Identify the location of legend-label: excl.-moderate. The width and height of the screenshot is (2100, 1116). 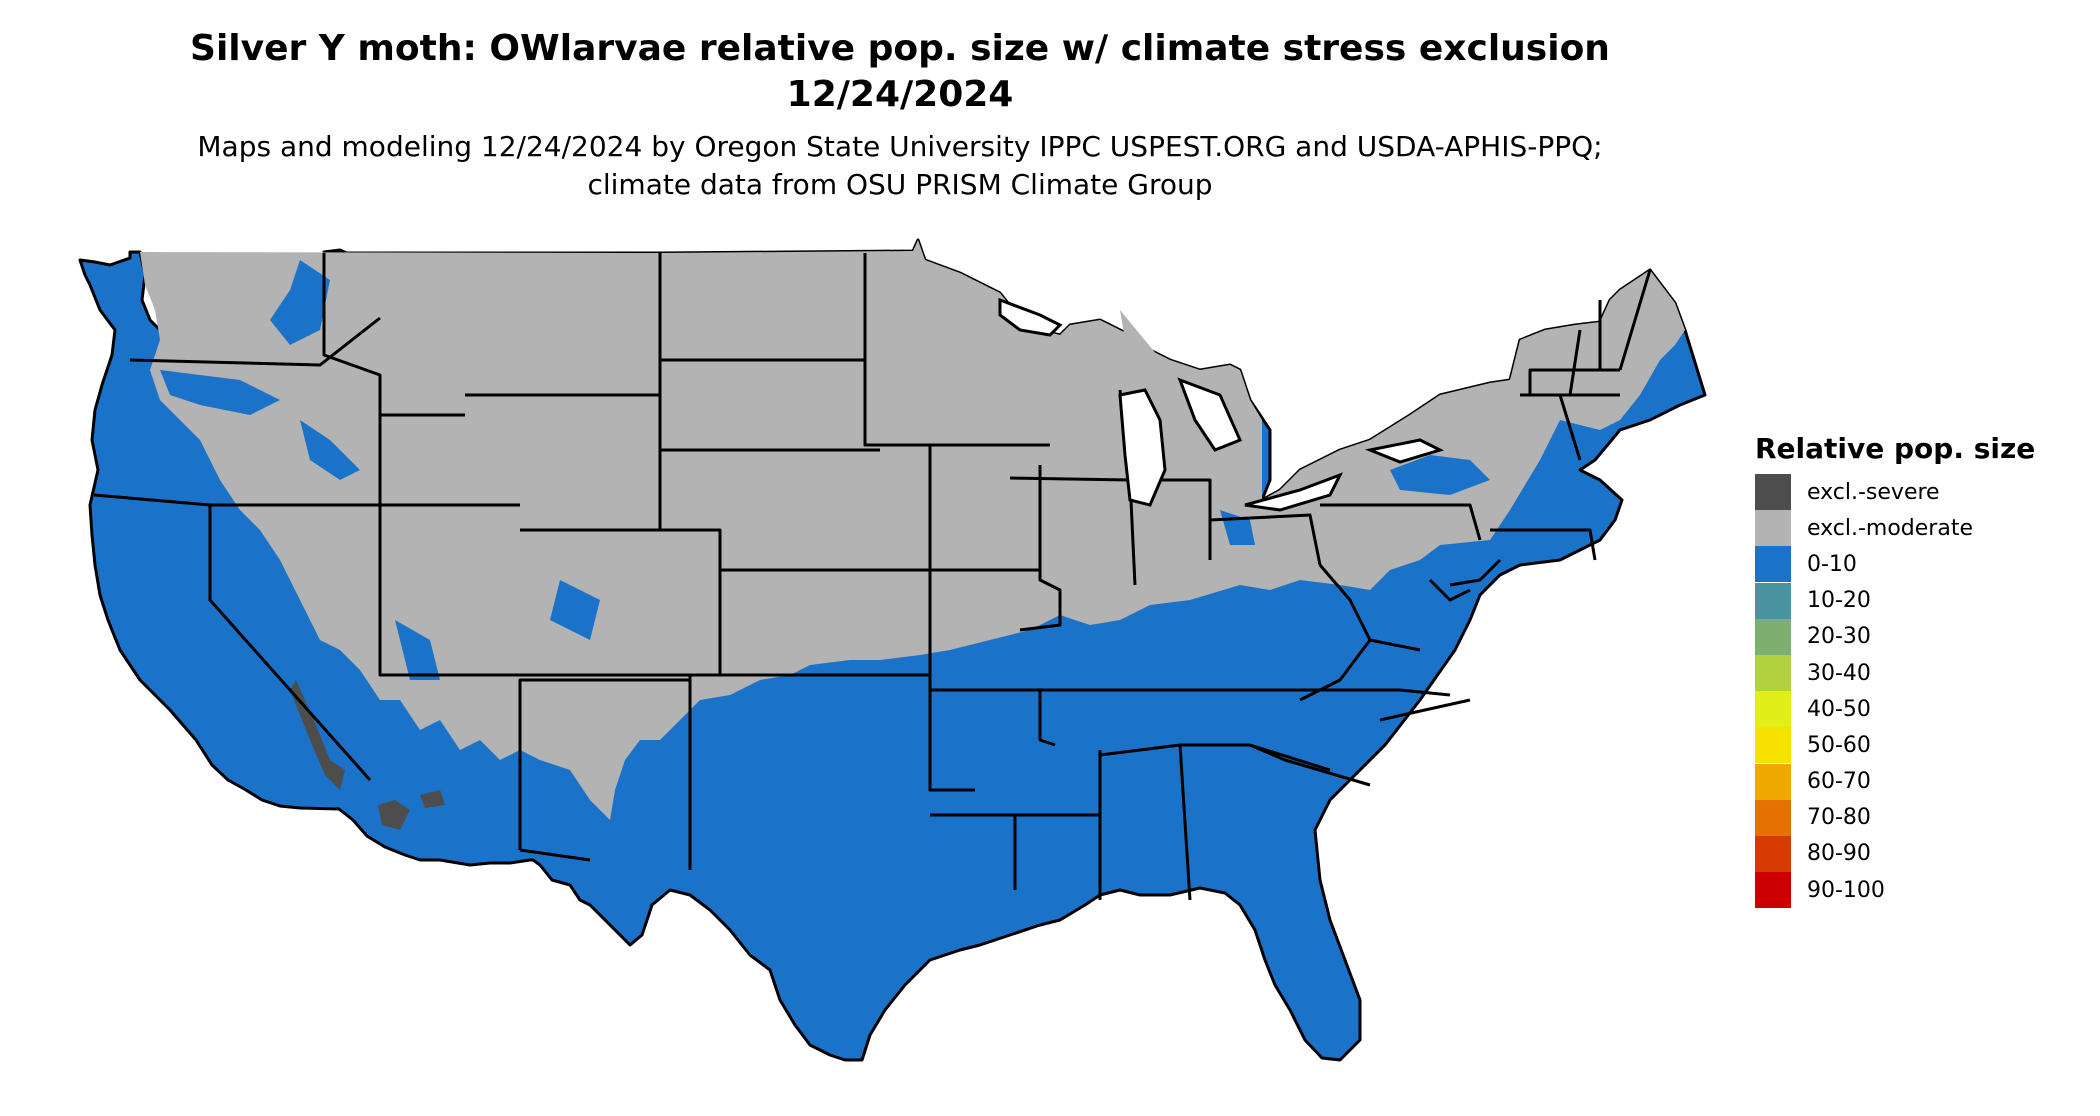
(1890, 528).